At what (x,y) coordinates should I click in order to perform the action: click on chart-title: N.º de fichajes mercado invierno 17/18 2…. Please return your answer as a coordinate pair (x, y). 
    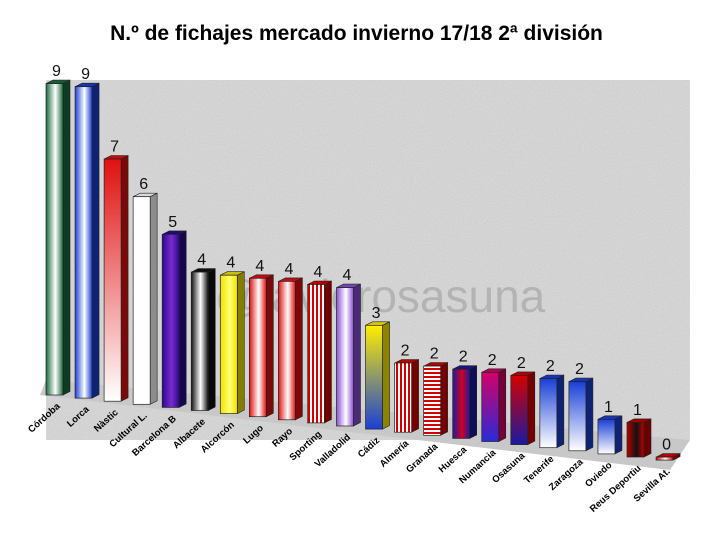
    Looking at the image, I should click on (356, 33).